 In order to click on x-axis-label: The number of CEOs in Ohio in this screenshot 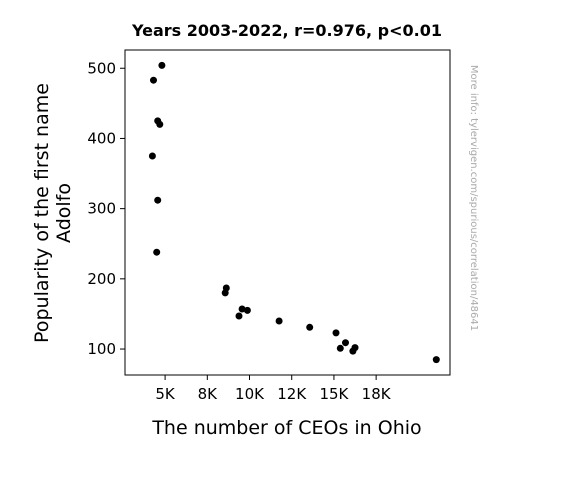, I will do `click(286, 428)`.